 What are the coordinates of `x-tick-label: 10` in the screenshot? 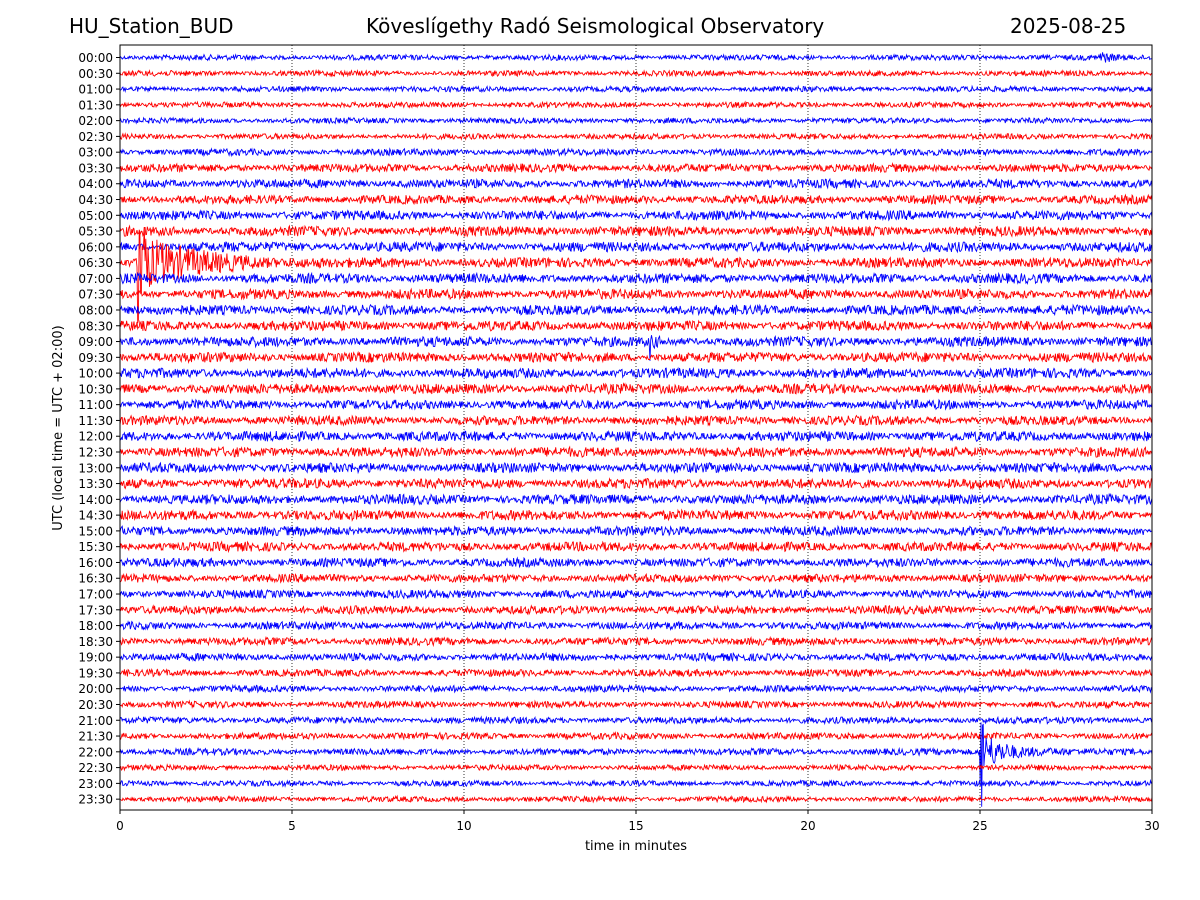 It's located at (463, 826).